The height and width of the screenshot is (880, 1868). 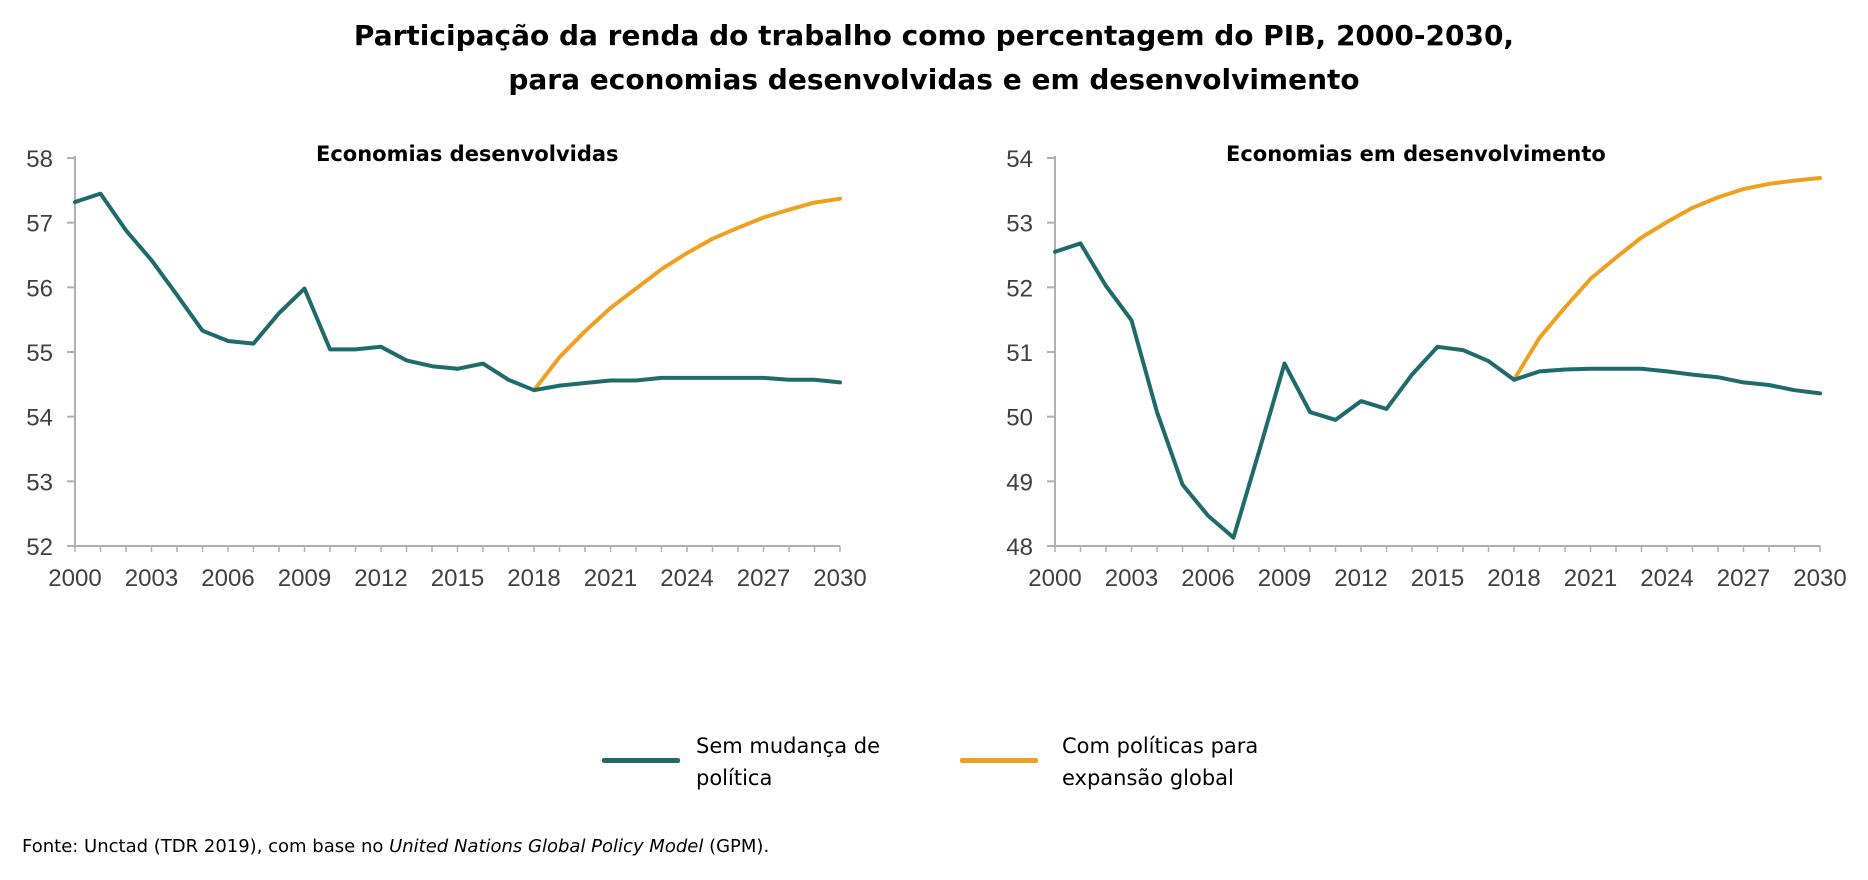 What do you see at coordinates (1160, 762) in the screenshot?
I see `legend-label-global-expansion: Com políticas para expansão global` at bounding box center [1160, 762].